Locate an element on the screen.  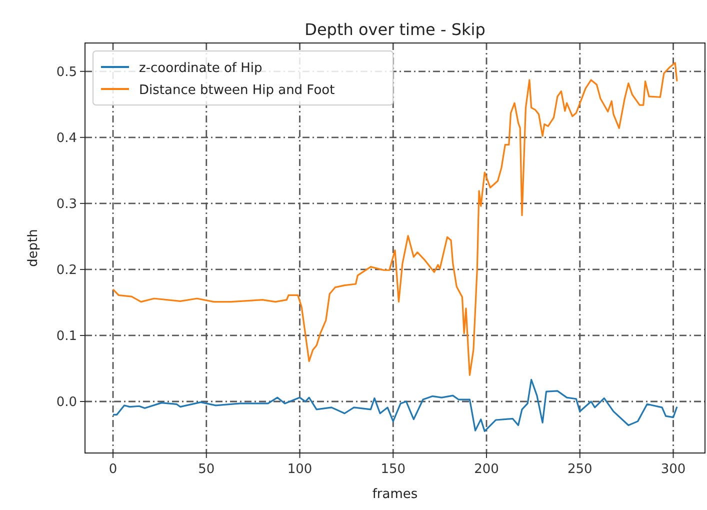
x-tick-label: 300 is located at coordinates (673, 469).